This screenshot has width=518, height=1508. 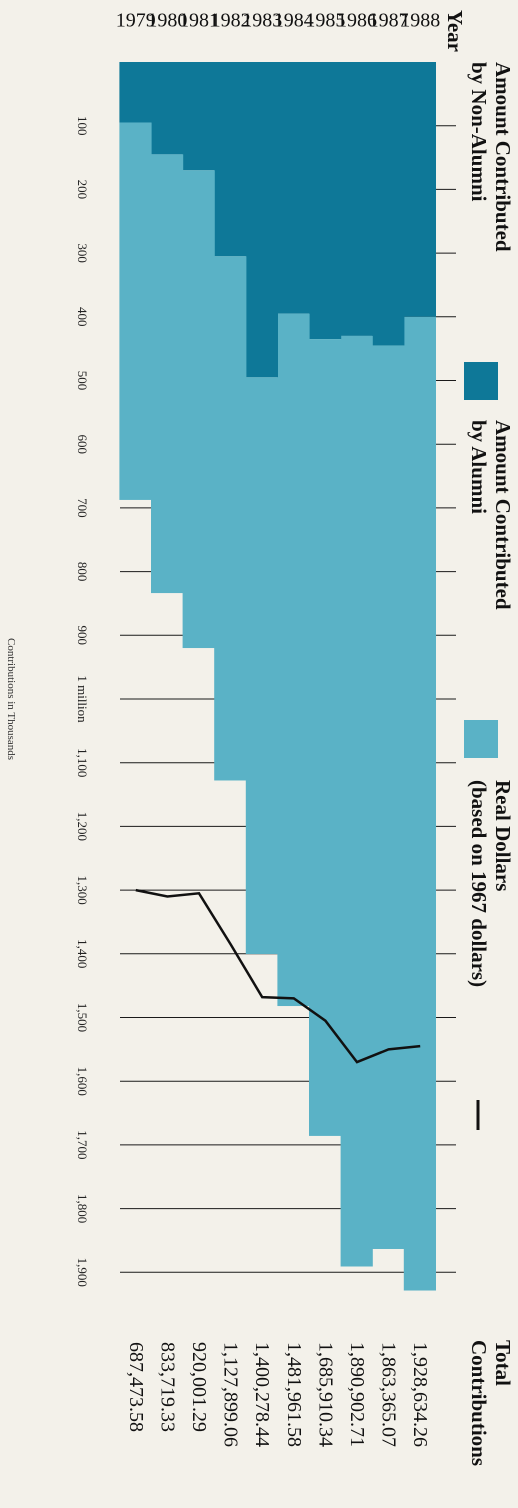 What do you see at coordinates (262, 21) in the screenshot?
I see `year-label-1983: 1983` at bounding box center [262, 21].